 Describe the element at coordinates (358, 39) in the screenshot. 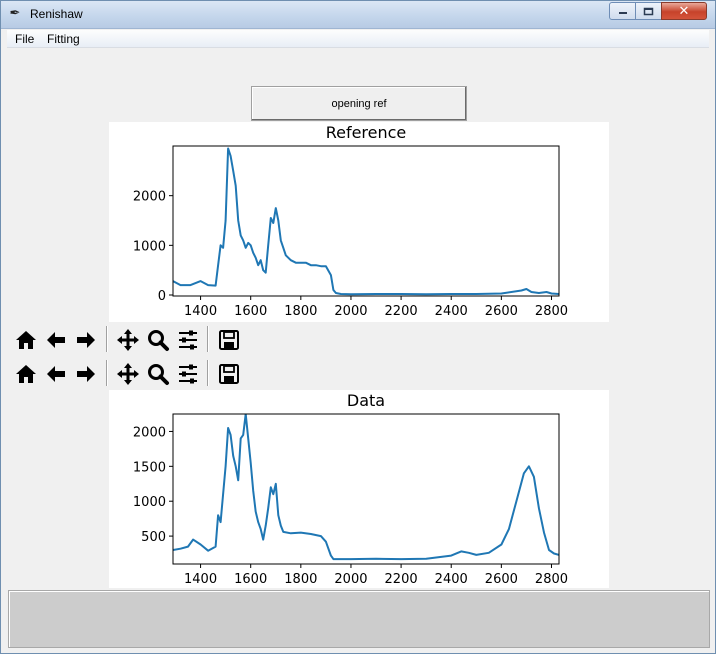

I see `menu-bar: File Fitting` at that location.